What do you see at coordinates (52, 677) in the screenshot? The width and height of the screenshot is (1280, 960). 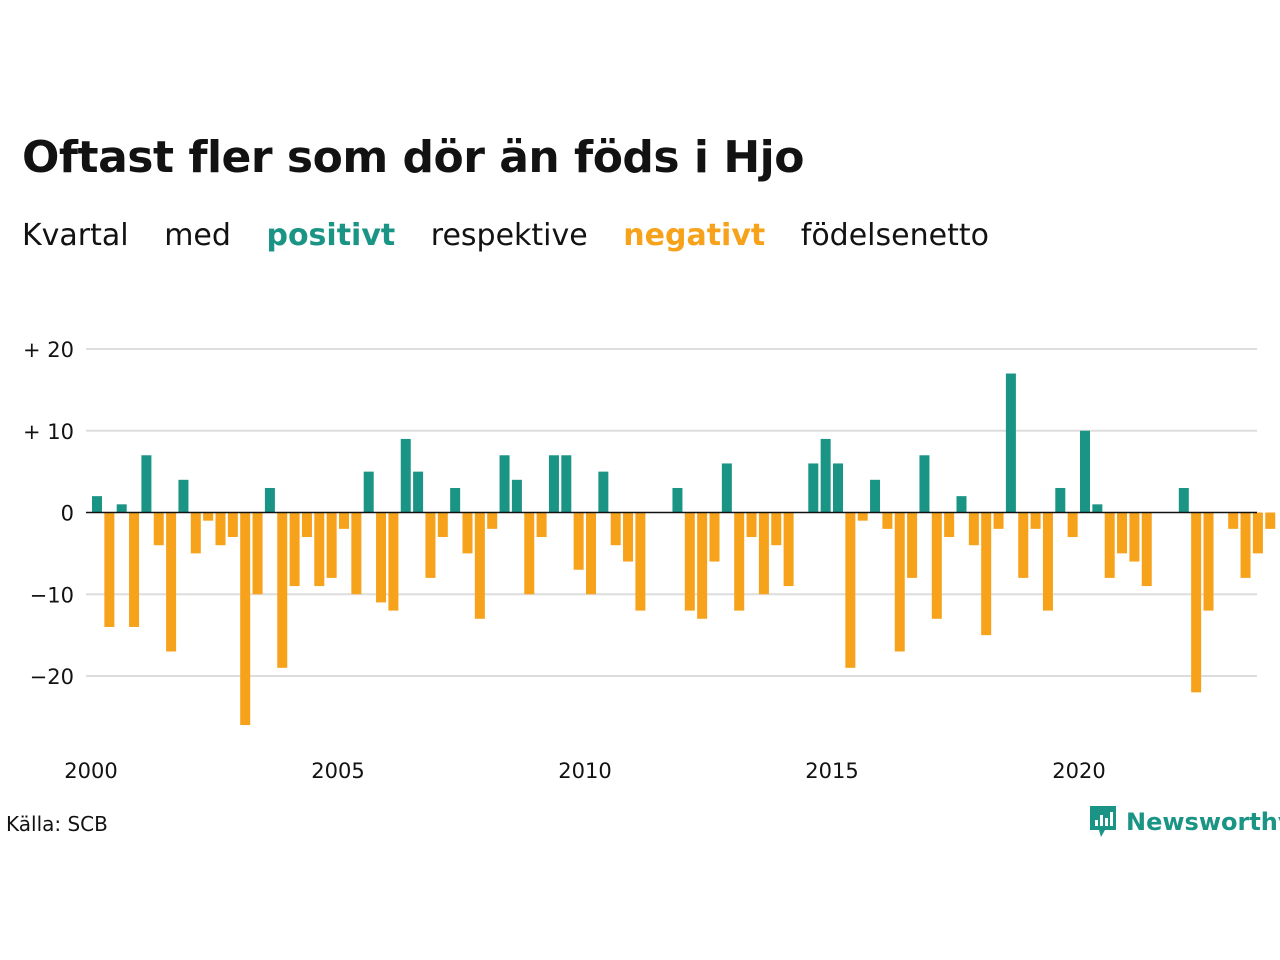 I see `y-tick-label: −20` at bounding box center [52, 677].